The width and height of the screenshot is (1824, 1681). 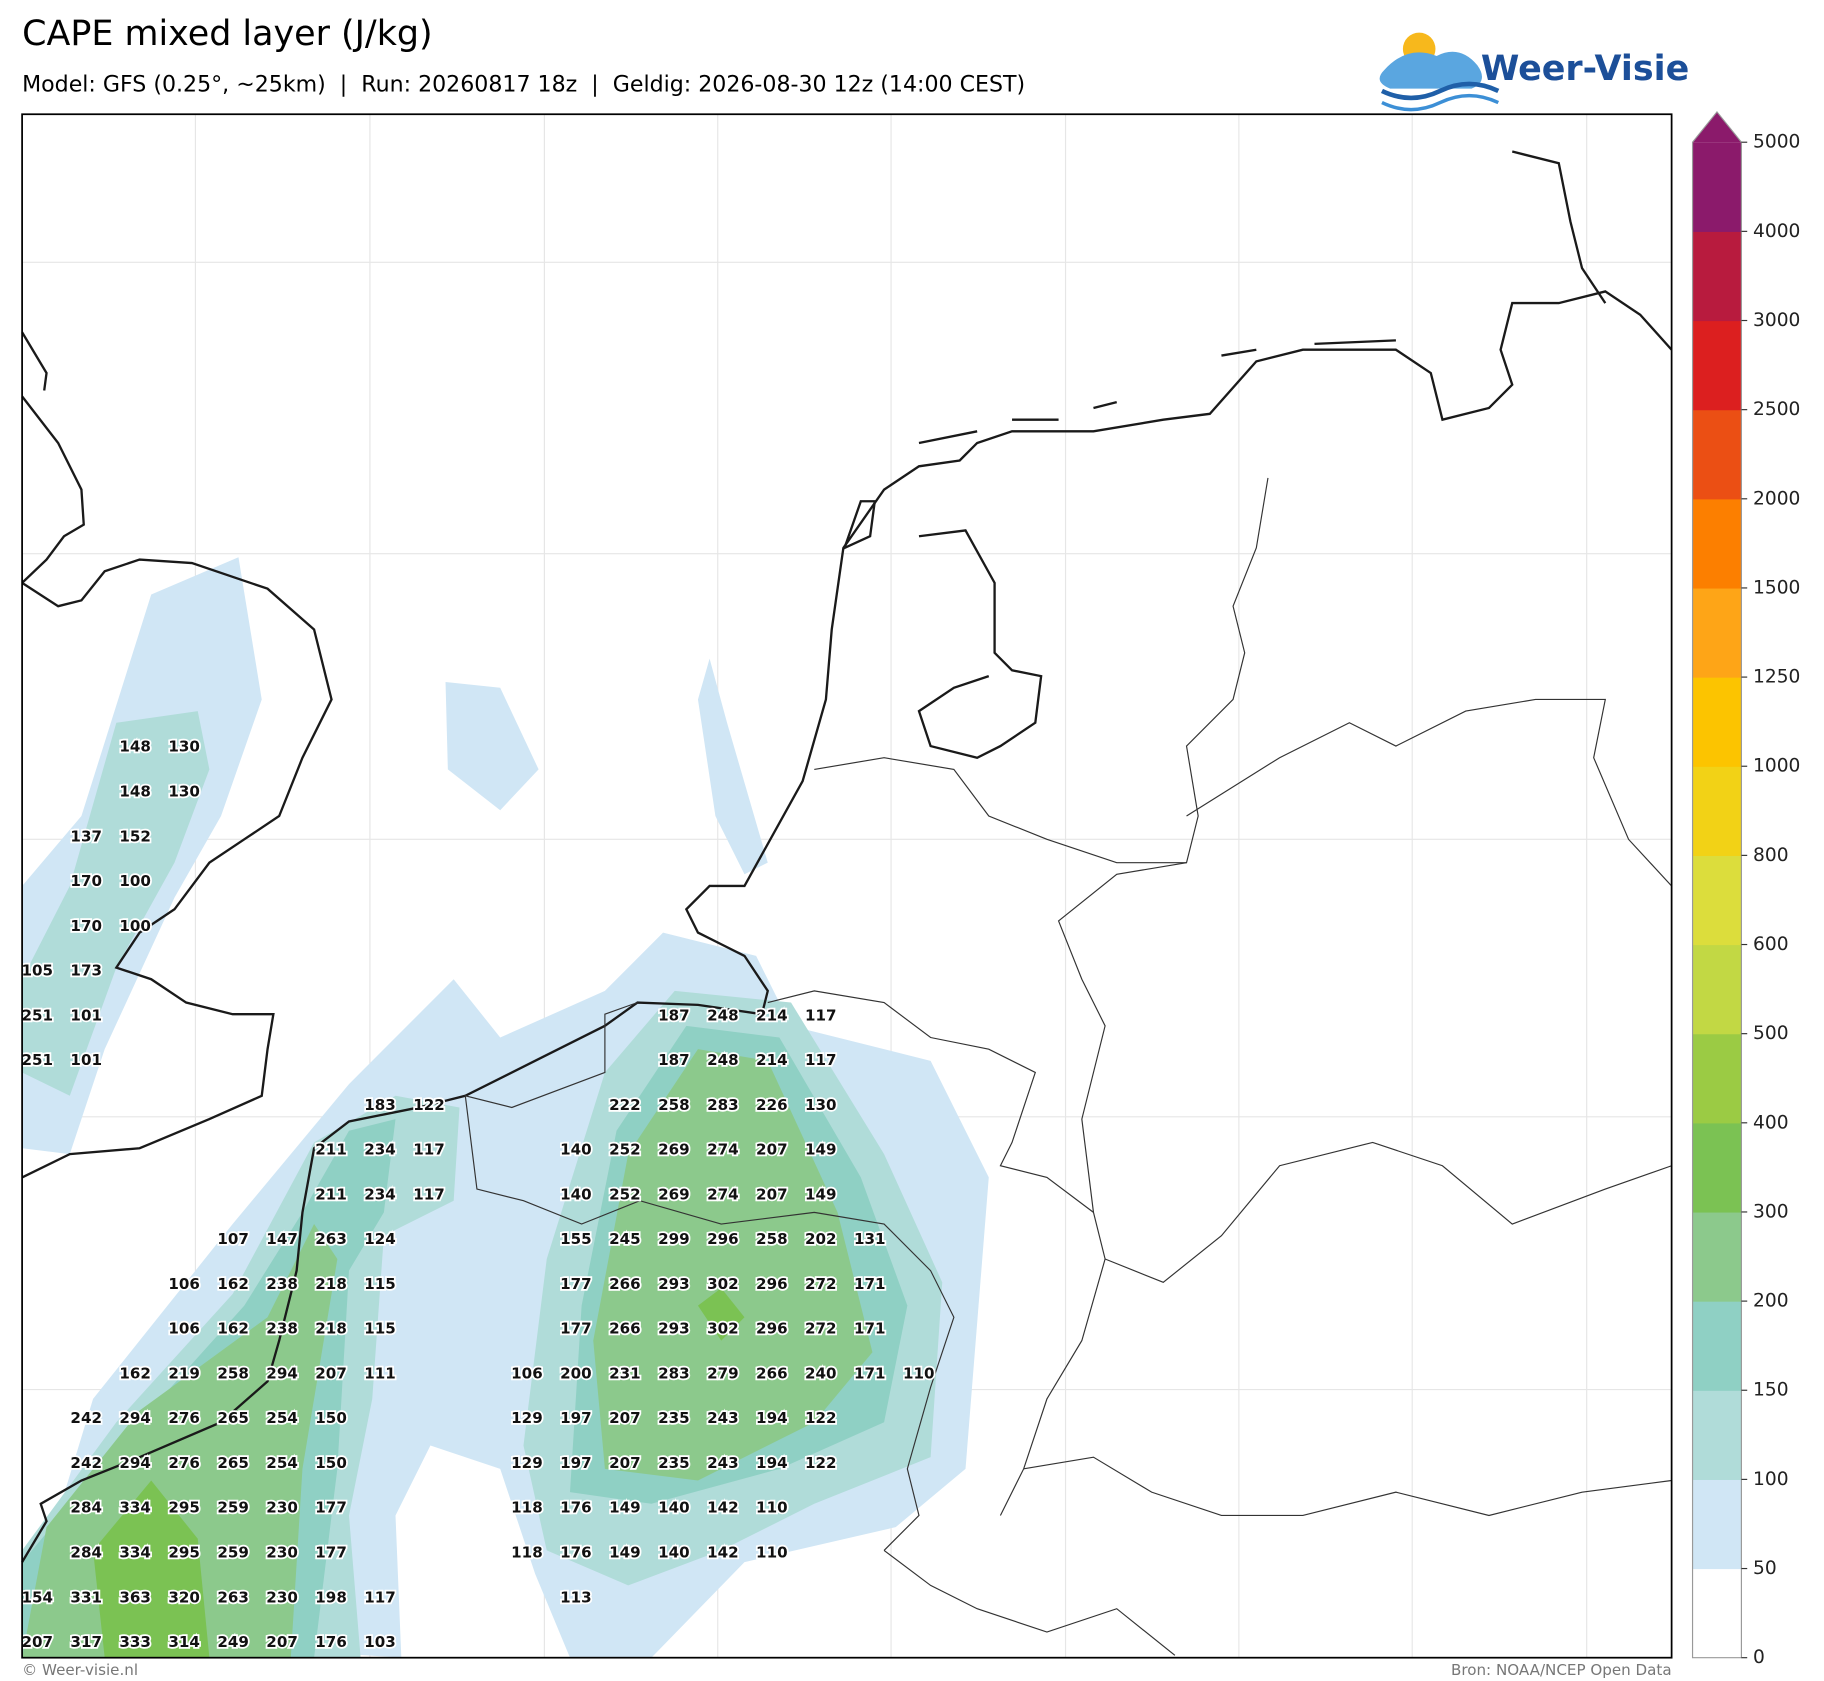 I want to click on colorbar-tick-label: 150, so click(x=1771, y=1390).